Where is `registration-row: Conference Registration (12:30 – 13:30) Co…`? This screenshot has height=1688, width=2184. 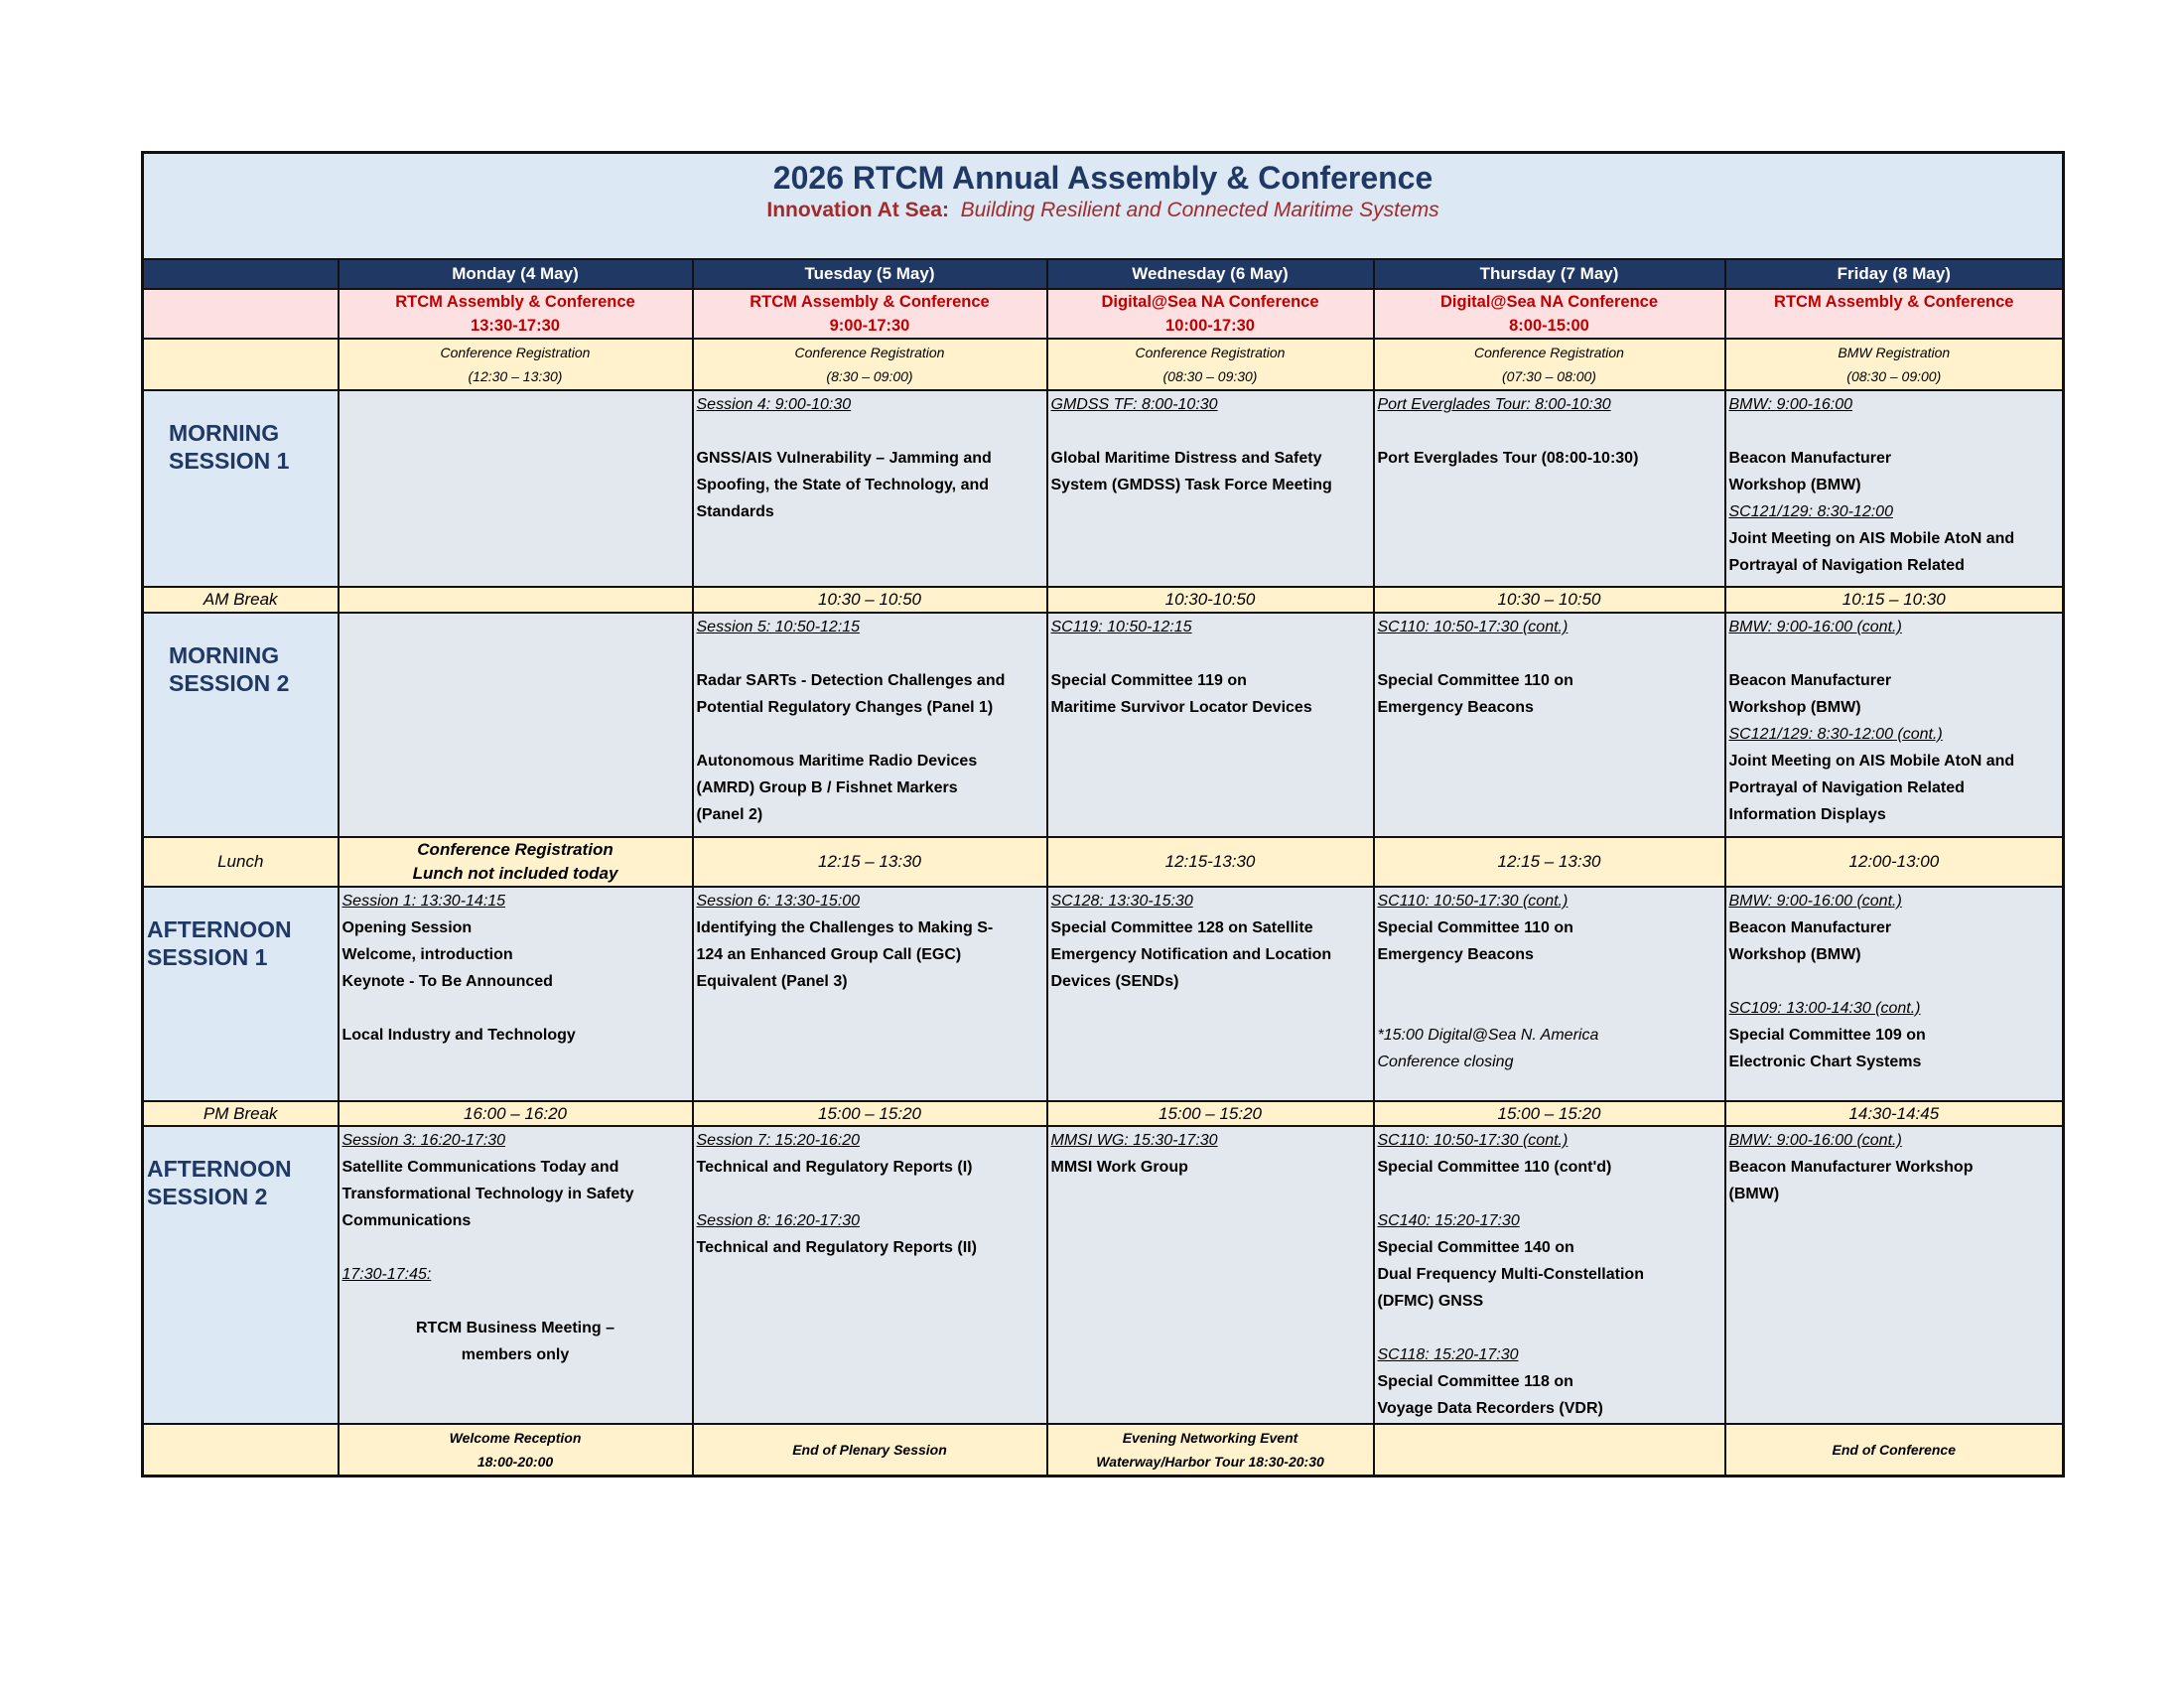 registration-row: Conference Registration (12:30 – 13:30) Co… is located at coordinates (1103, 364).